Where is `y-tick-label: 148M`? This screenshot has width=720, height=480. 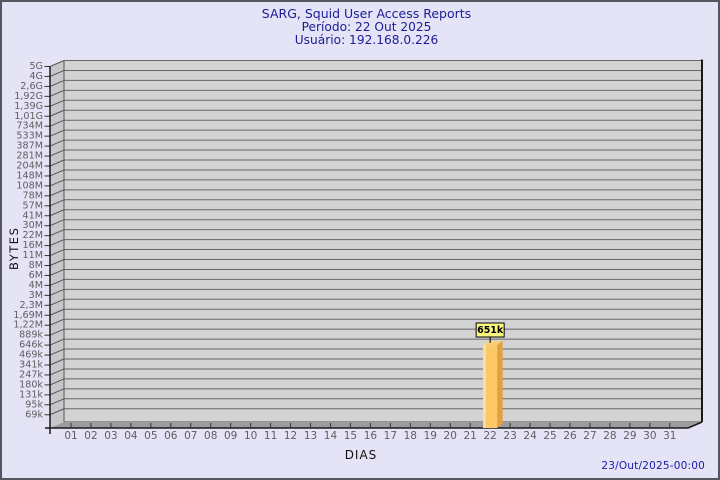
y-tick-label: 148M is located at coordinates (29, 175).